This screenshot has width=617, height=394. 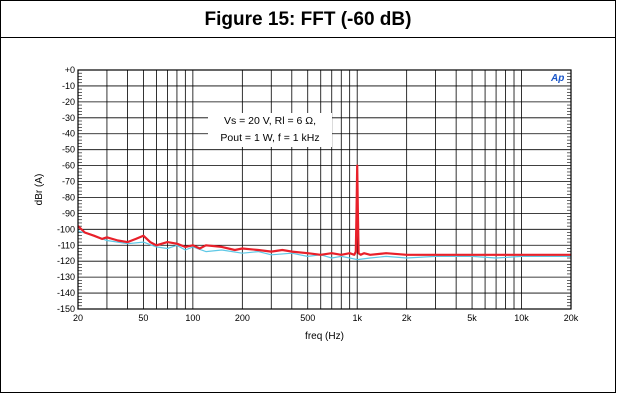 What do you see at coordinates (68, 166) in the screenshot?
I see `y-tick-label: -60` at bounding box center [68, 166].